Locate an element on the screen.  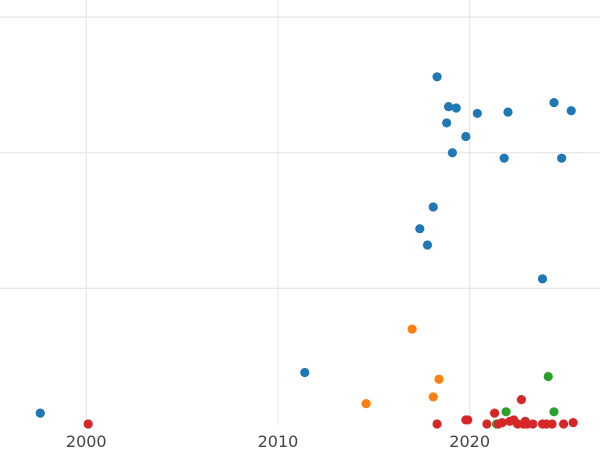
x-axis-ticks: 2000 2010 2020 is located at coordinates (278, 441).